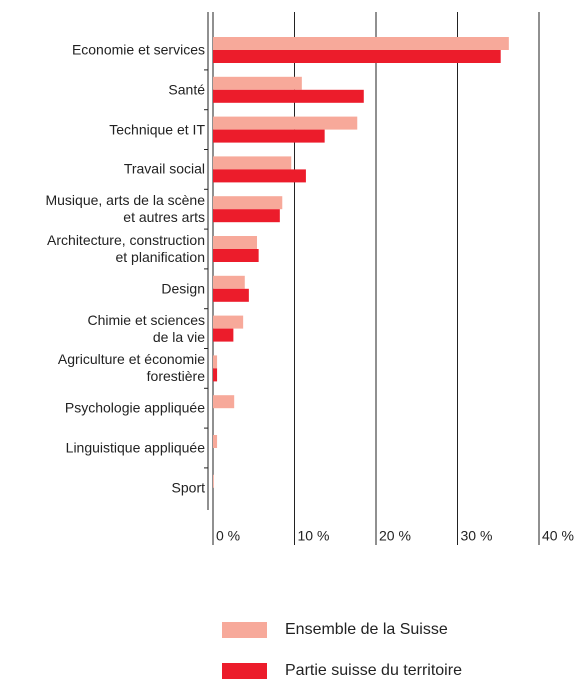 The width and height of the screenshot is (585, 679). Describe the element at coordinates (146, 328) in the screenshot. I see `category-label: Chimie et sciences de la vie` at that location.